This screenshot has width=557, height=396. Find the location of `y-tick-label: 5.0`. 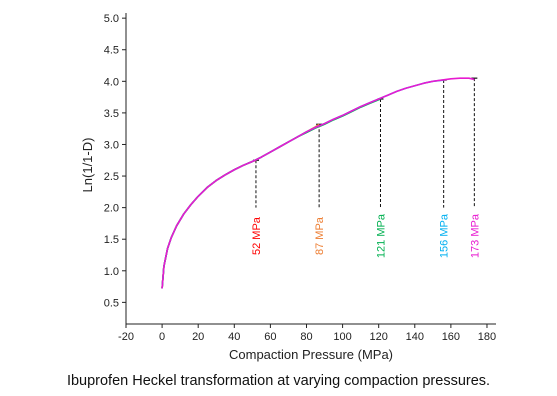

y-tick-label: 5.0 is located at coordinates (111, 19).